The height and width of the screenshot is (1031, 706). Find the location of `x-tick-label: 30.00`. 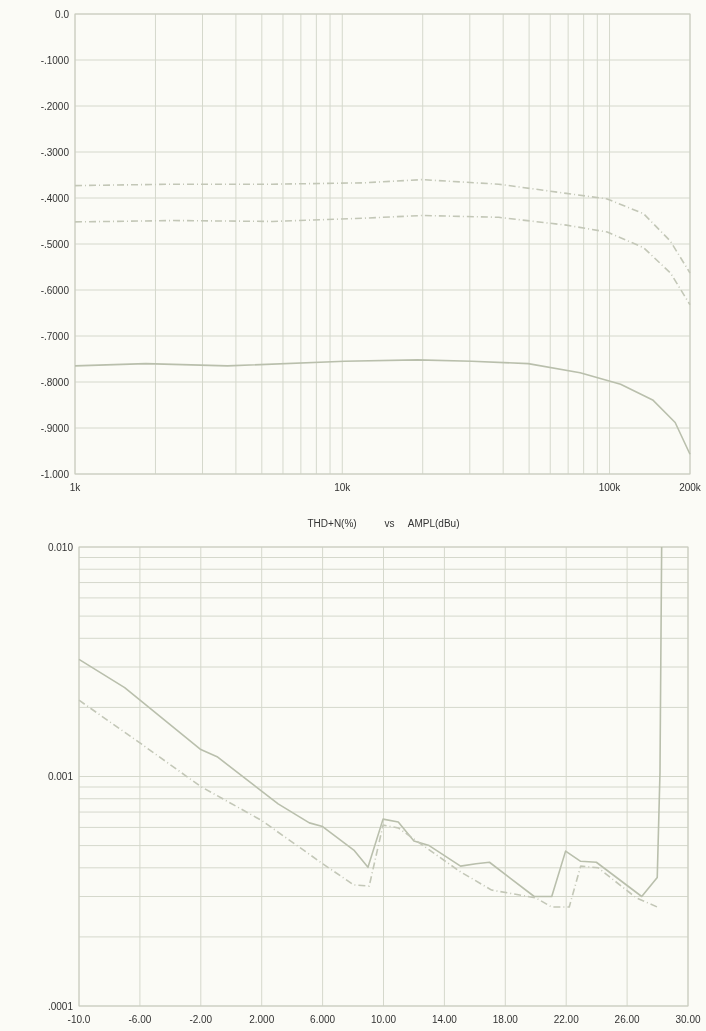

x-tick-label: 30.00 is located at coordinates (688, 1019).